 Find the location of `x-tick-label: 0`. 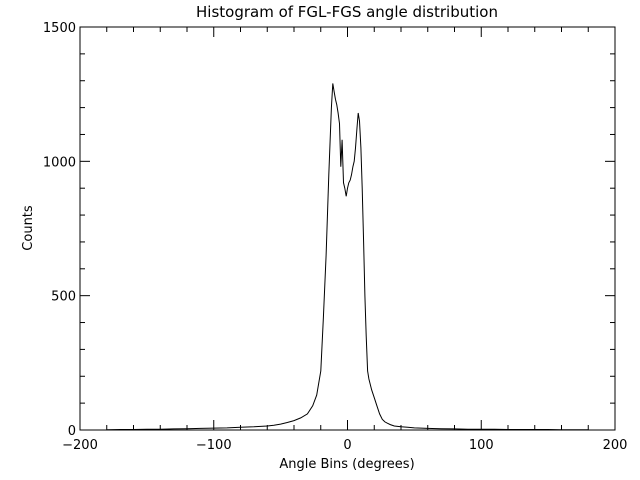

x-tick-label: 0 is located at coordinates (347, 445).